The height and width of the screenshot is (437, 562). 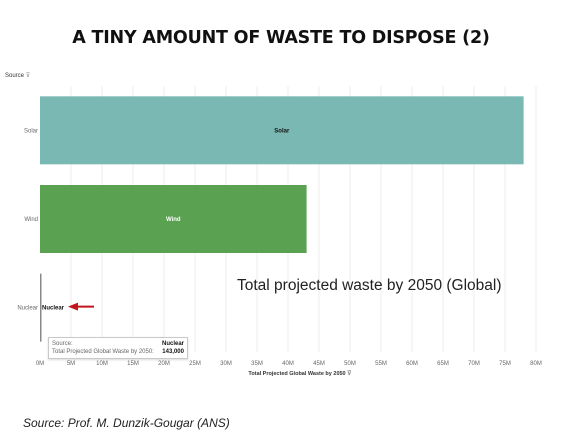 I want to click on x-tick-label: 60M, so click(x=412, y=364).